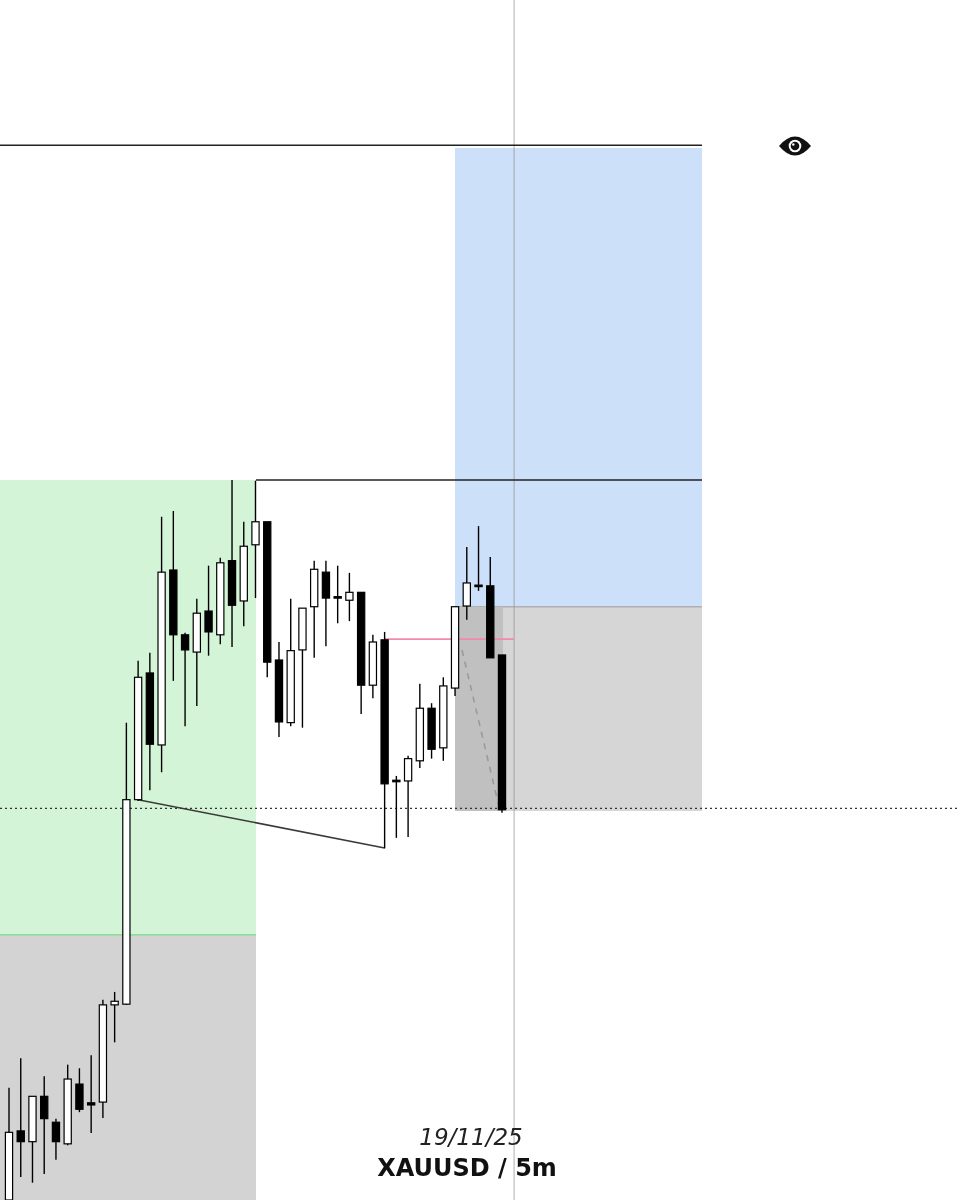 Image resolution: width=960 pixels, height=1200 pixels. What do you see at coordinates (467, 1168) in the screenshot?
I see `text: XAUUSD / 5m` at bounding box center [467, 1168].